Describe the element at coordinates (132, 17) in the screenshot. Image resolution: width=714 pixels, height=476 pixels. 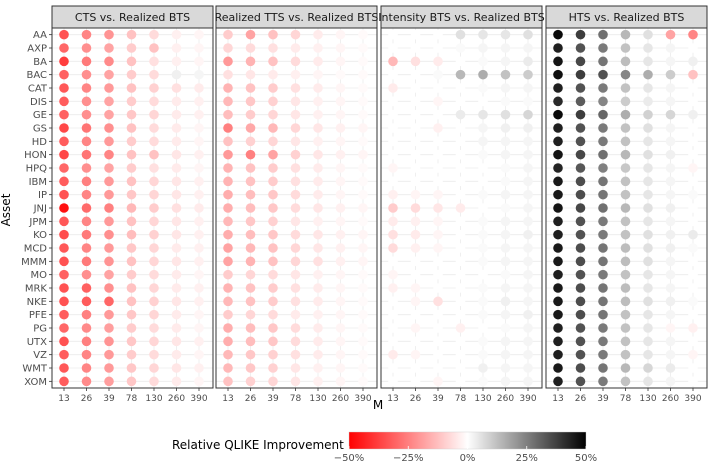
I see `facet-title: CTS vs. Realized BTS` at that location.